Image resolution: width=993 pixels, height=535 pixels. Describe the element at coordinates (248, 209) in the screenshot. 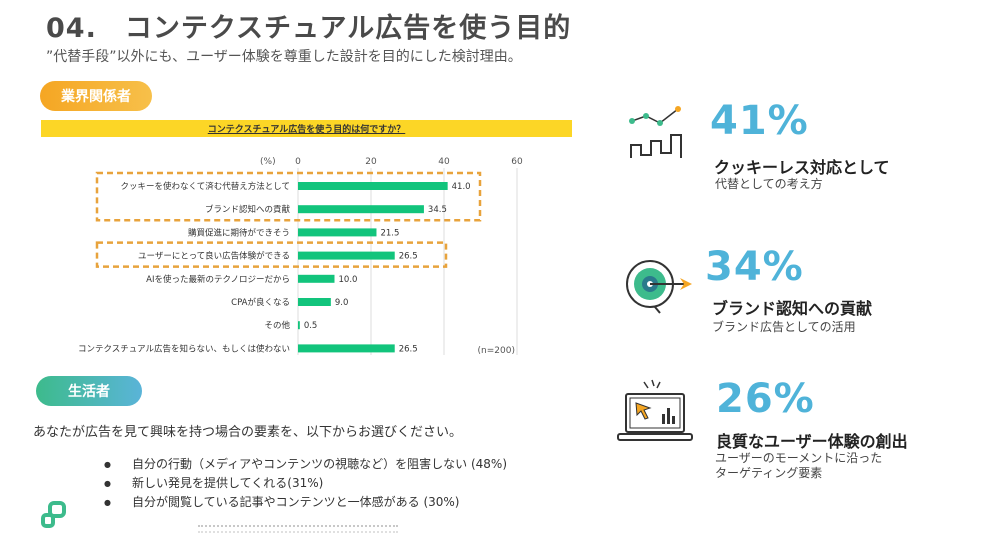

I see `category-label: ブランド認知への貢献` at that location.